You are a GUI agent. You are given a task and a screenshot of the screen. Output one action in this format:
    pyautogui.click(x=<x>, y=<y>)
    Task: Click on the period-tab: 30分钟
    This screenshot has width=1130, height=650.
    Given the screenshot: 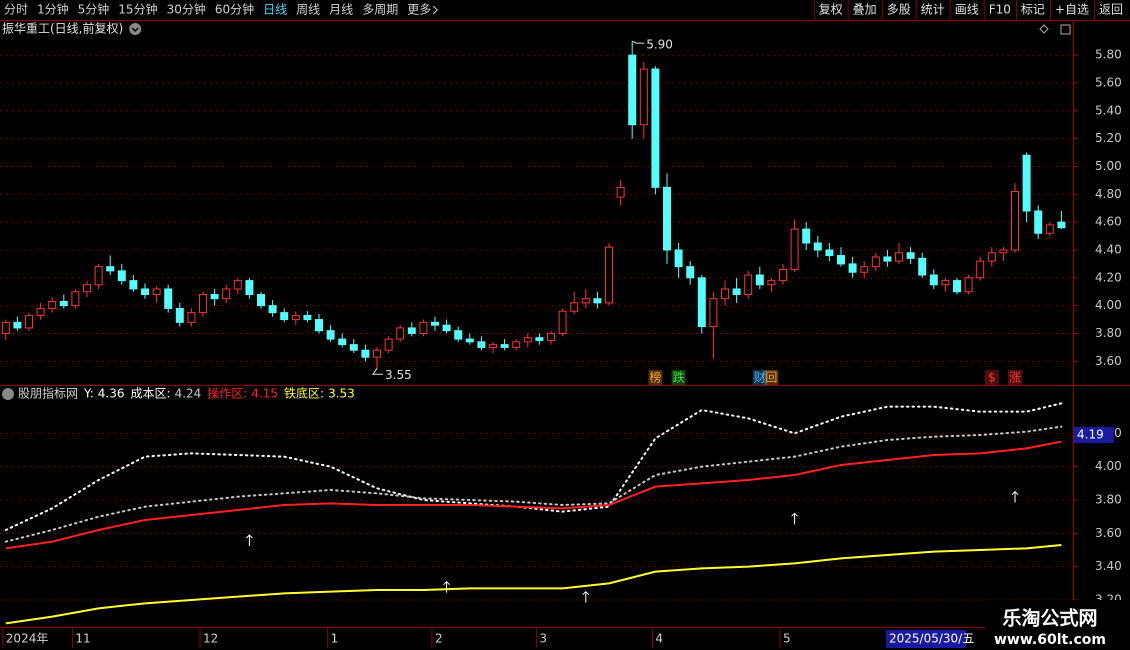 What is the action you would take?
    pyautogui.click(x=186, y=9)
    